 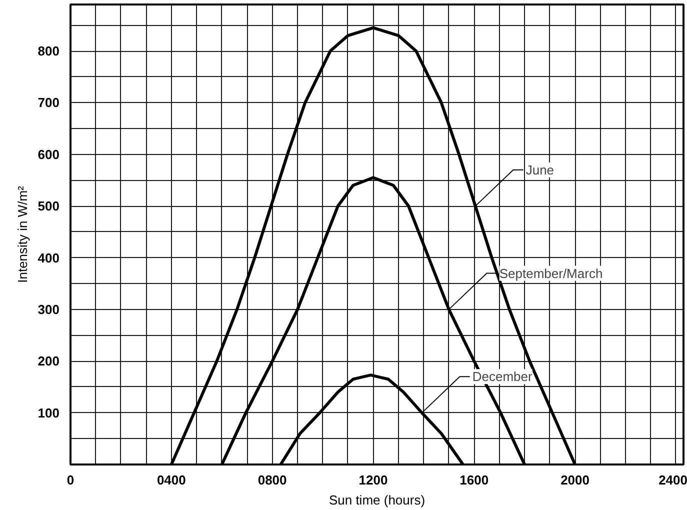 I want to click on x-tick-label: 2000, so click(x=575, y=480).